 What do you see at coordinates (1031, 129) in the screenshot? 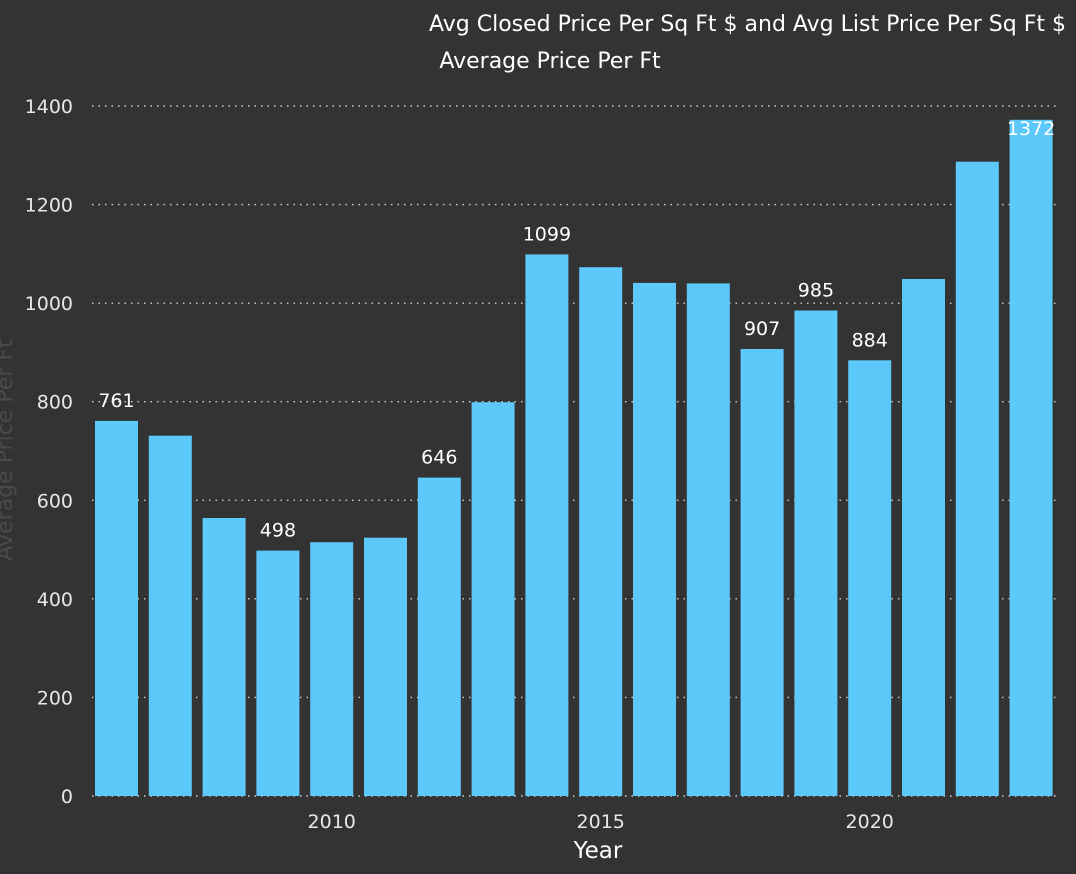
I see `data-label-2023: 1372` at bounding box center [1031, 129].